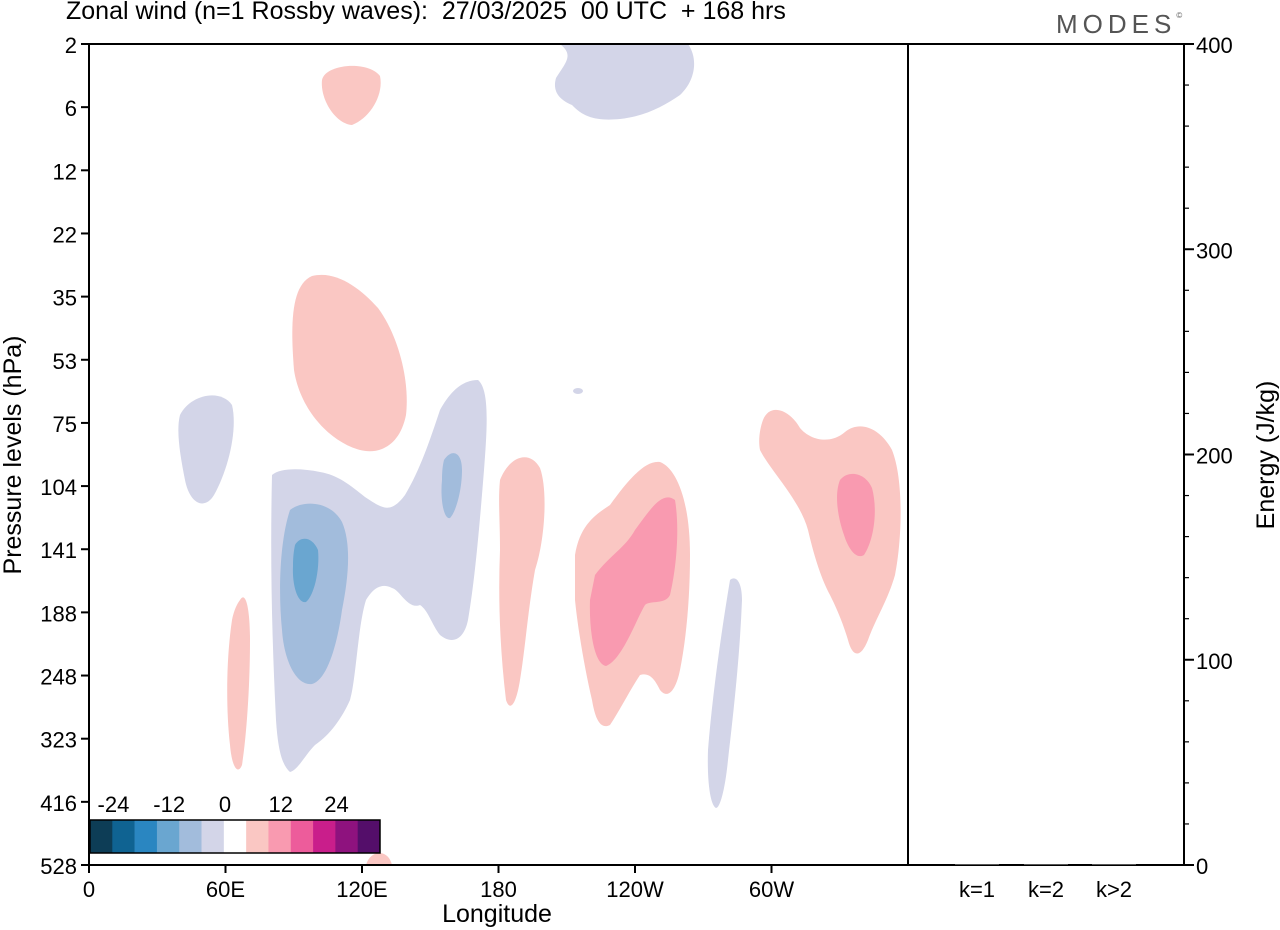 The width and height of the screenshot is (1280, 930). Describe the element at coordinates (1214, 250) in the screenshot. I see `energy-tick-label: 300` at that location.